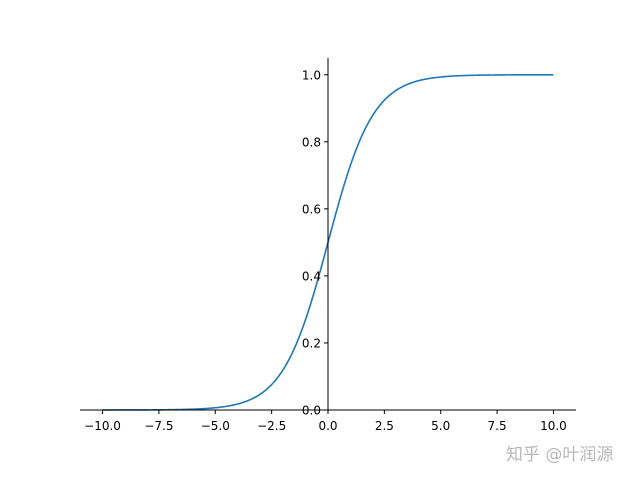 This screenshot has width=640, height=480. What do you see at coordinates (497, 426) in the screenshot?
I see `x-tick-label: 7.5` at bounding box center [497, 426].